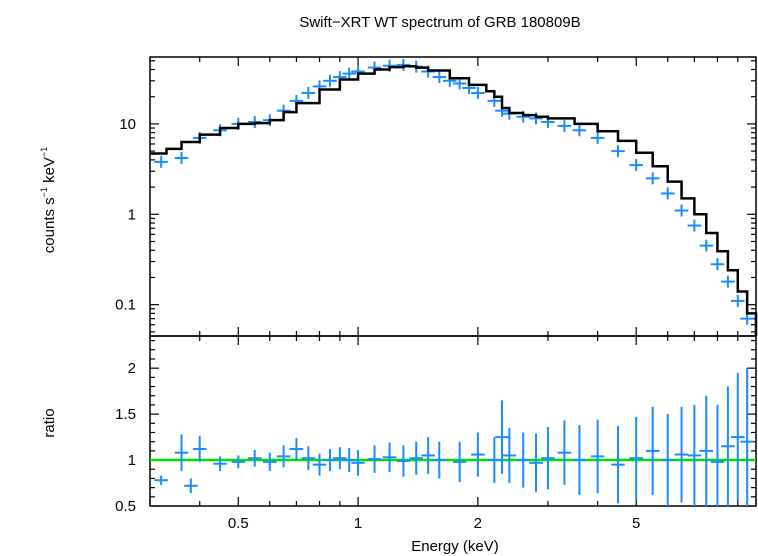 This screenshot has height=556, width=758. What do you see at coordinates (125, 414) in the screenshot?
I see `ratio-y-tick-label: 1.5` at bounding box center [125, 414].